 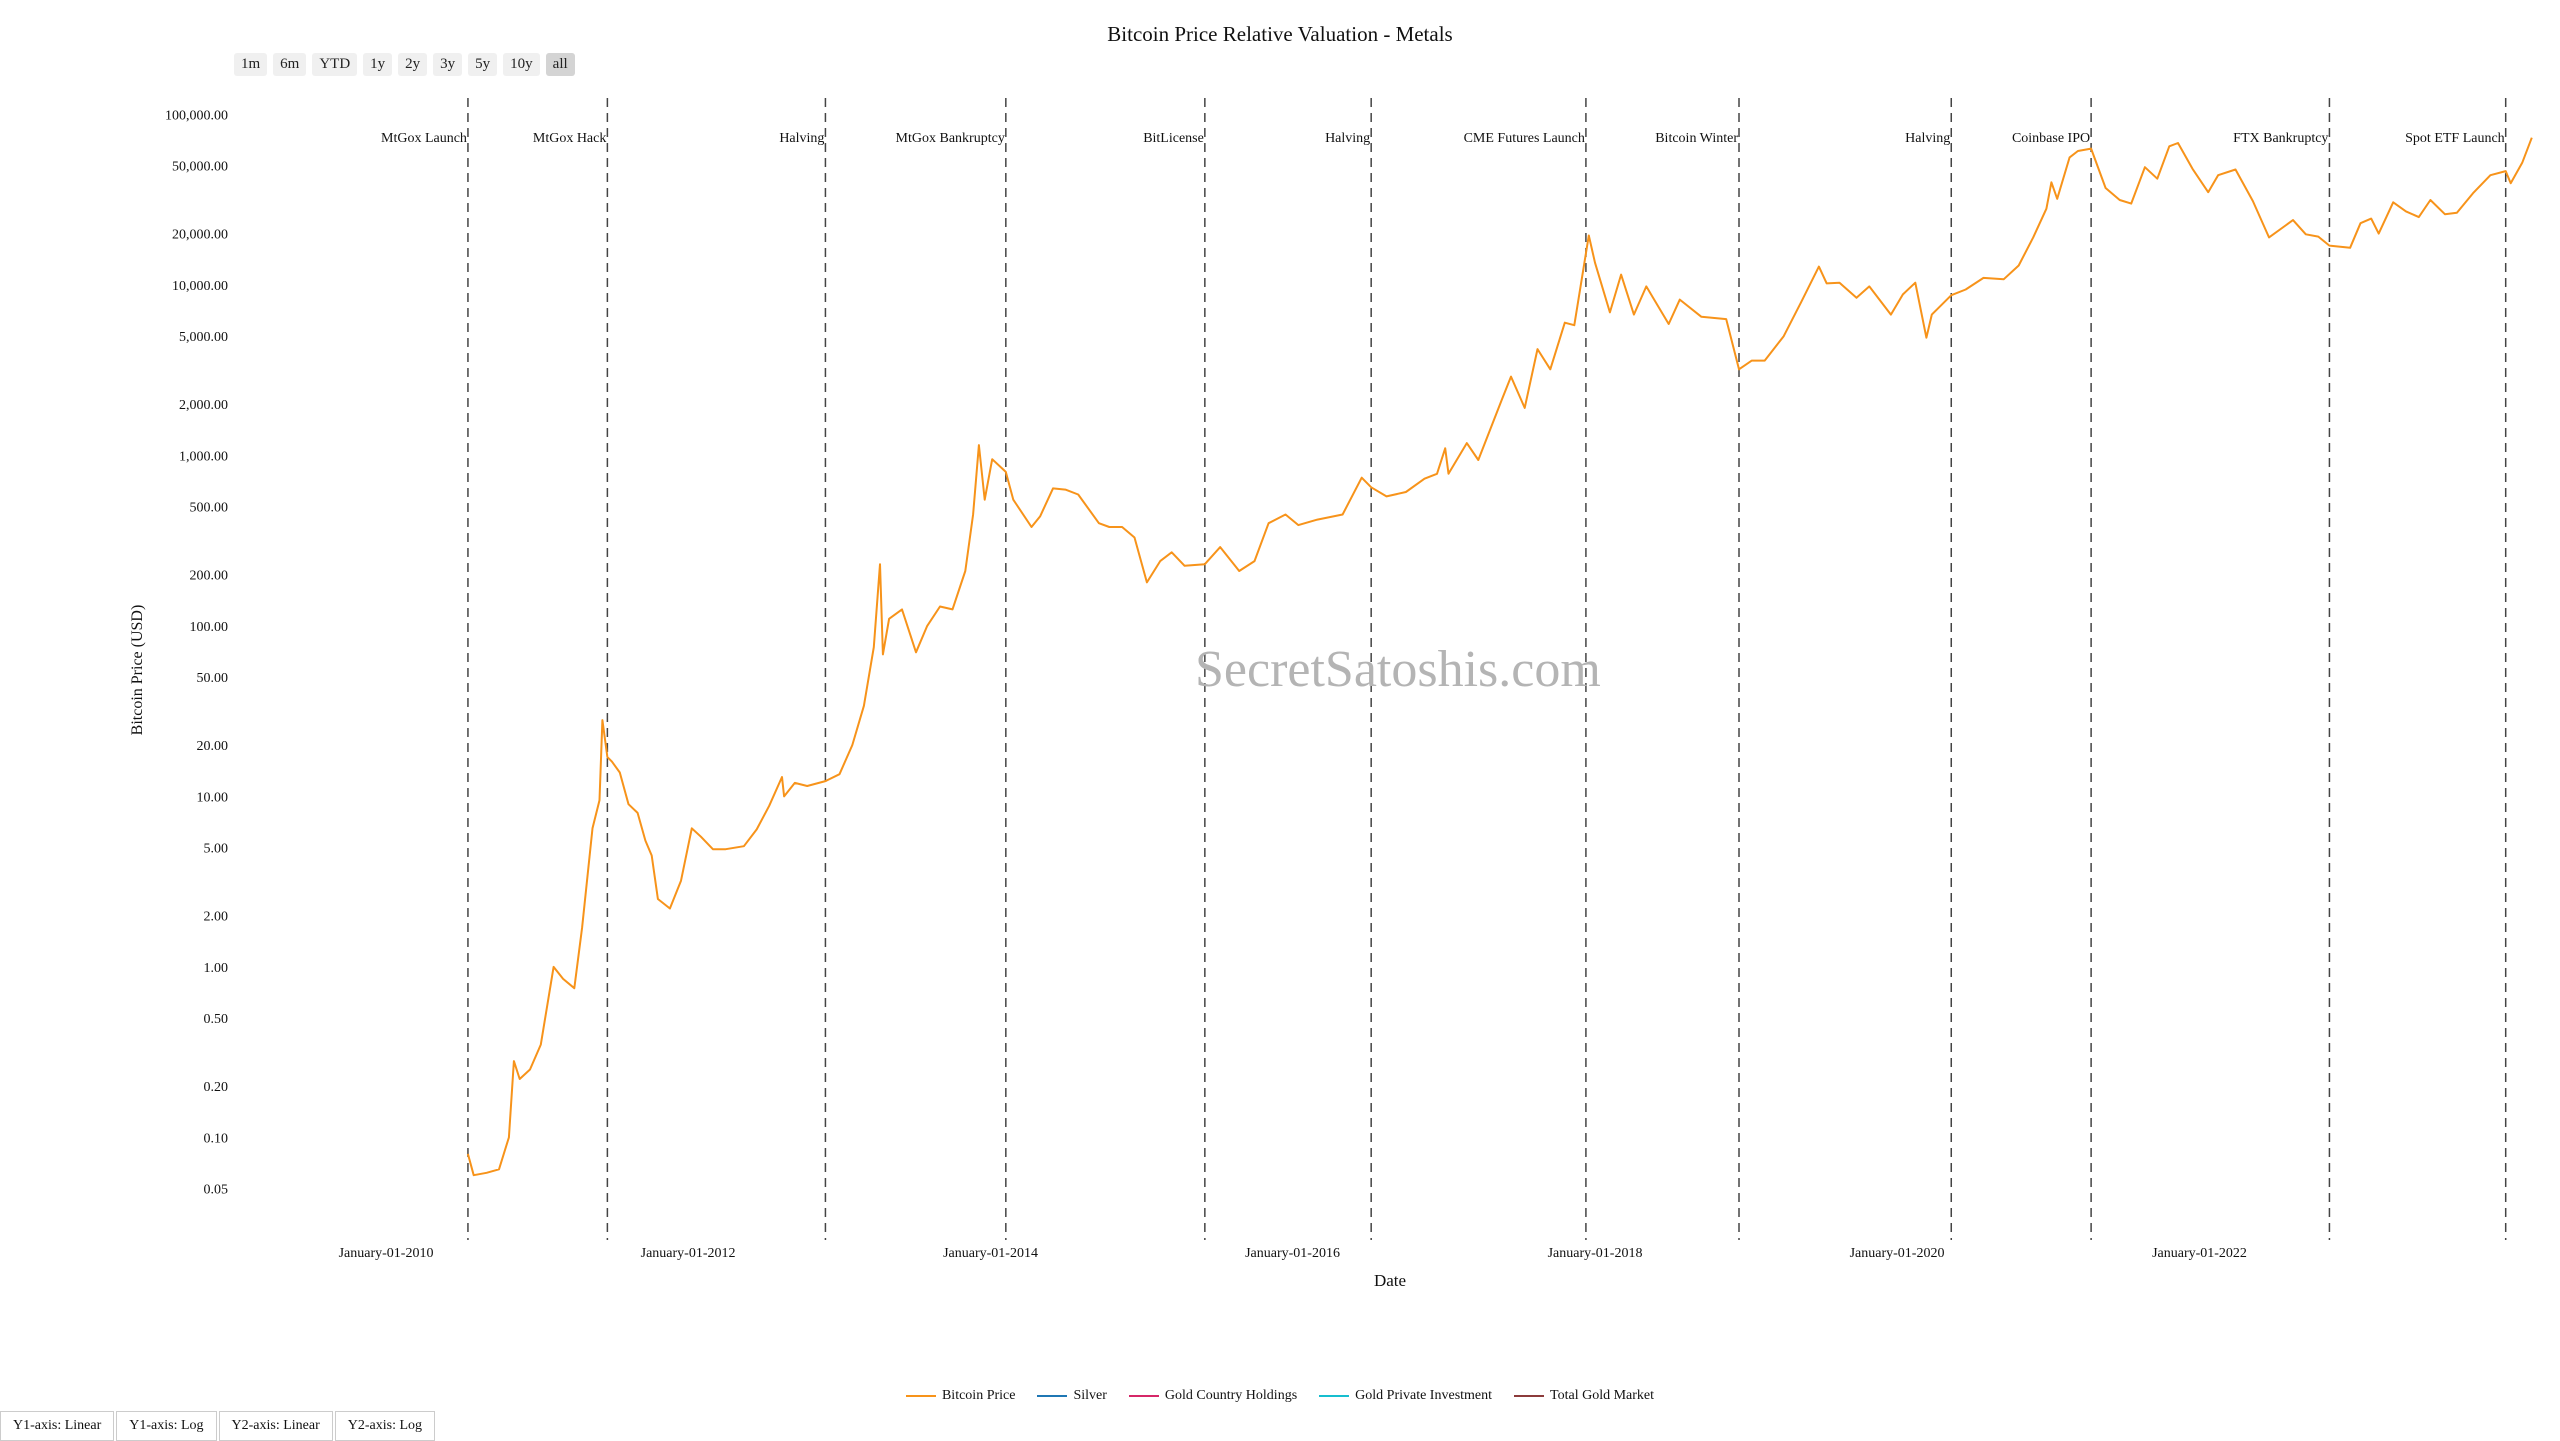 I want to click on y-tick-label: 20,000.00, so click(x=200, y=235).